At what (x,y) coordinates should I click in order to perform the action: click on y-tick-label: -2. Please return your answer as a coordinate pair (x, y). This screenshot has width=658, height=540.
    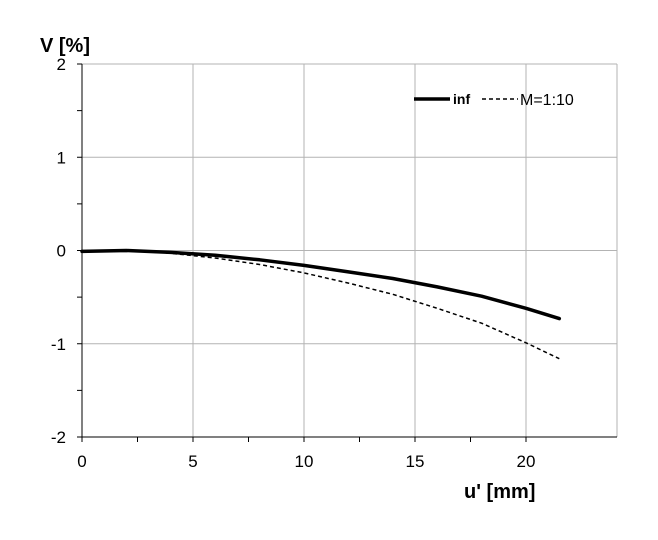
    Looking at the image, I should click on (58, 437).